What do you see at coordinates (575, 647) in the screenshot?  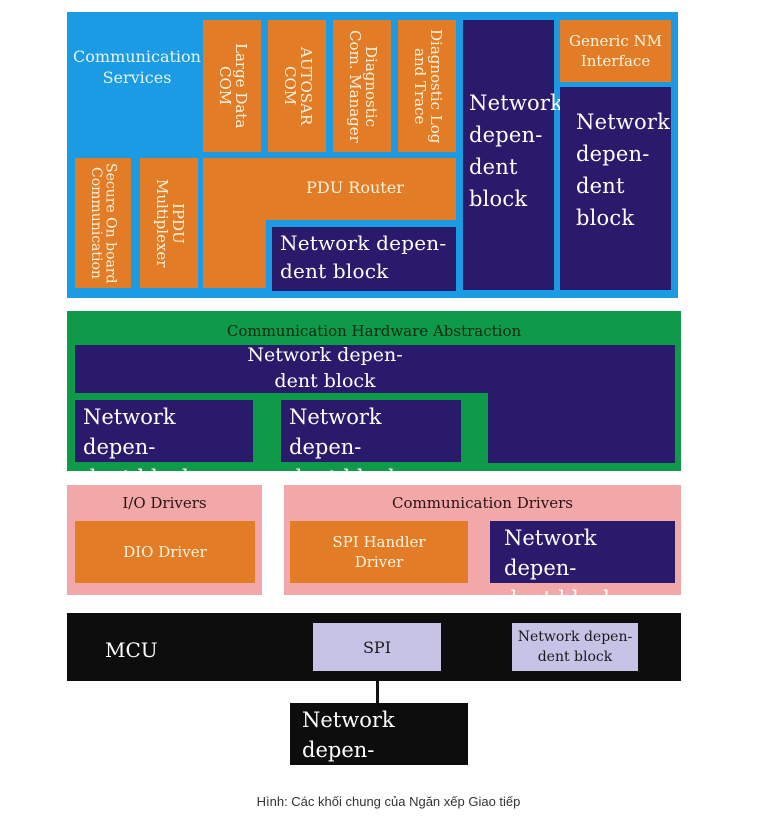 I see `network-dependent-block-mcu: Network depen- dent block` at bounding box center [575, 647].